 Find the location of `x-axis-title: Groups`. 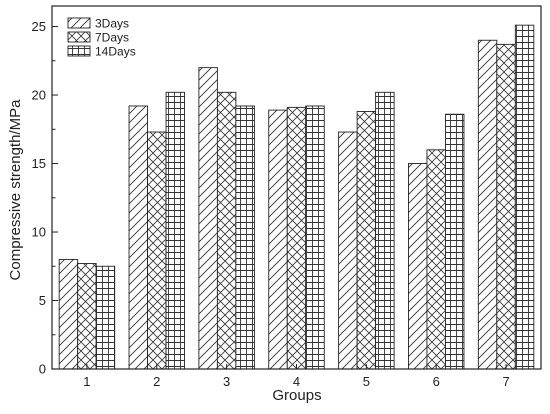

x-axis-title: Groups is located at coordinates (296, 395).